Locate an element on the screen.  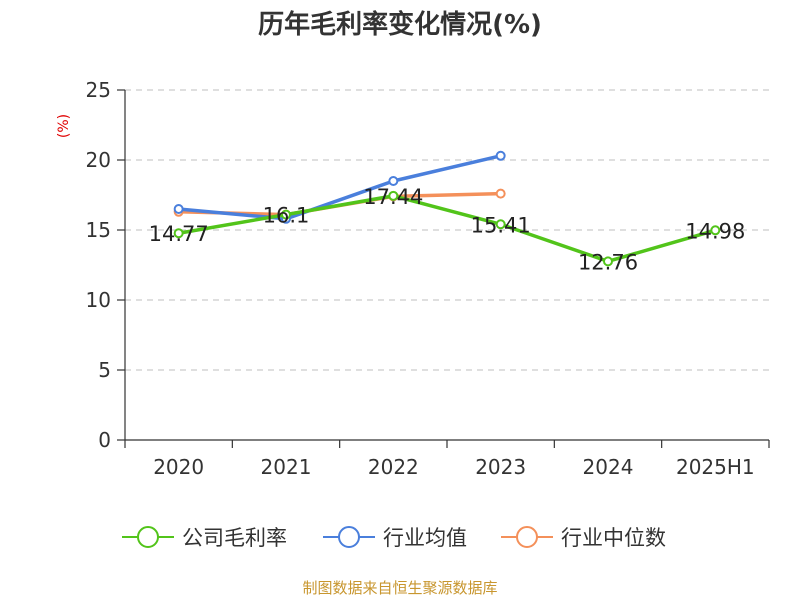
data-label: 16.1 is located at coordinates (286, 216).